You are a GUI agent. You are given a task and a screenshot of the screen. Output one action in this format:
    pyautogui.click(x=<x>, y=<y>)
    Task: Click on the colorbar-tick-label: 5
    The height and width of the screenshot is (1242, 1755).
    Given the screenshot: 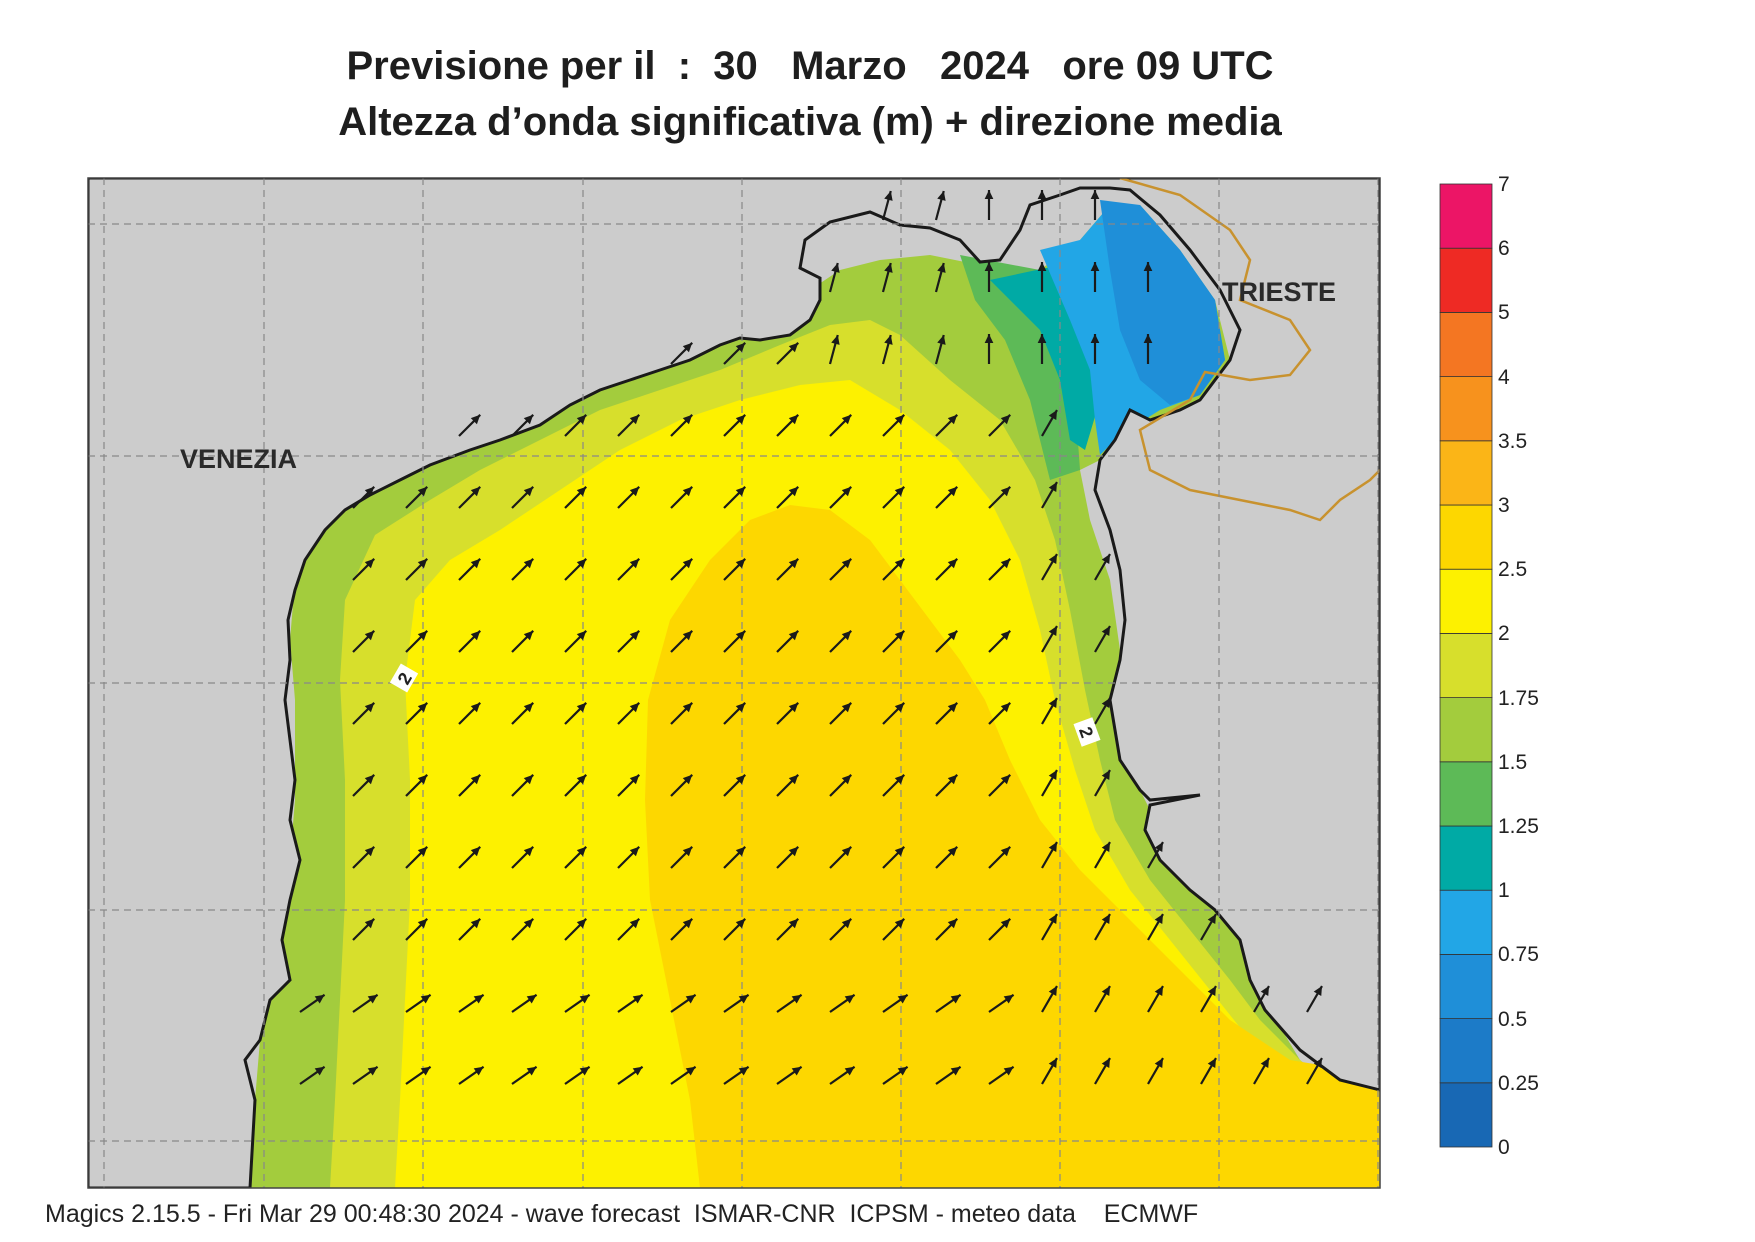 What is the action you would take?
    pyautogui.click(x=1504, y=313)
    